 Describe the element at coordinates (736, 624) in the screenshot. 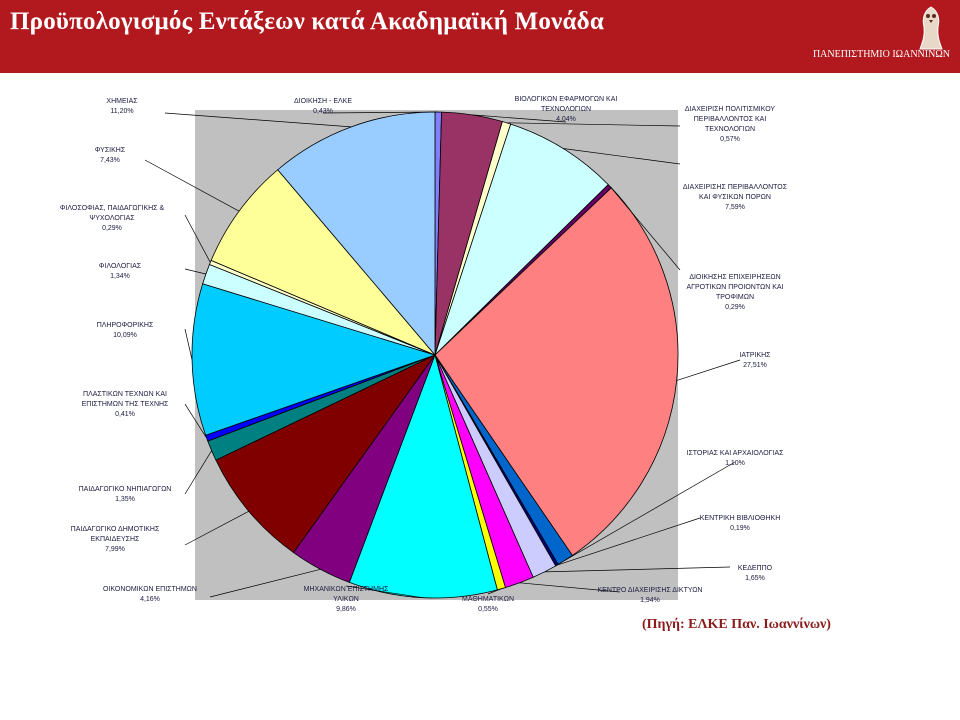

I see `source-note: (Πηγή: ΕΛΚΕ Παν. Ιωαννίνων)` at that location.